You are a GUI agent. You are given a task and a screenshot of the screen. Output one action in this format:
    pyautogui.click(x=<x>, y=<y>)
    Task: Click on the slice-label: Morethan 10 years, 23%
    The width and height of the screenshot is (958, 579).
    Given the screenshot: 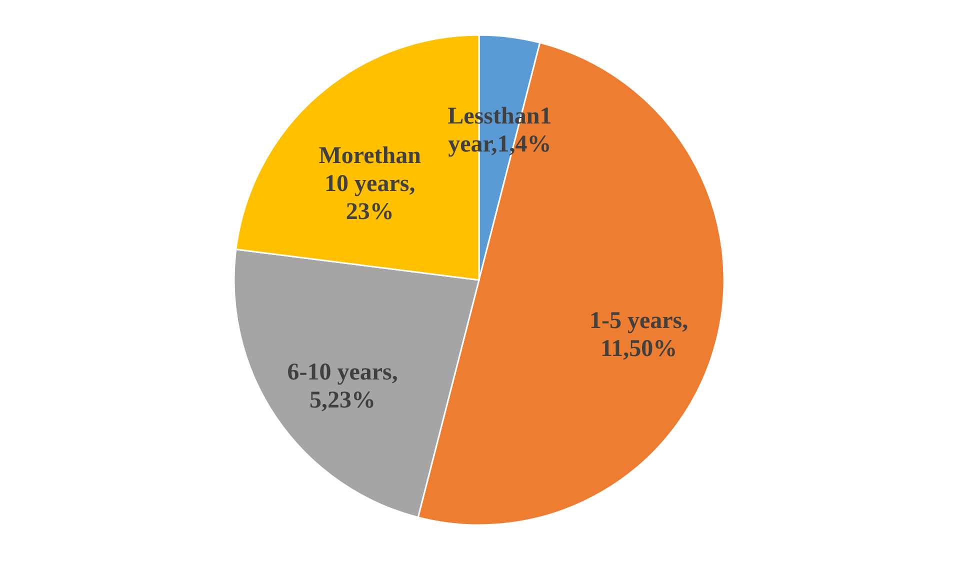 What is the action you would take?
    pyautogui.click(x=369, y=184)
    